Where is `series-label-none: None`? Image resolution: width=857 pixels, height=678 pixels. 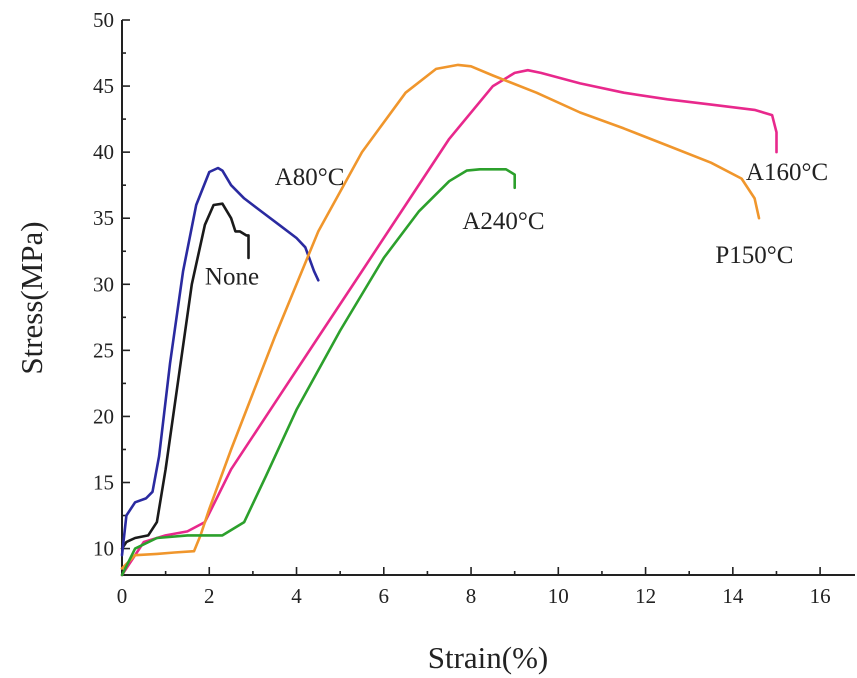
series-label-none: None is located at coordinates (232, 276).